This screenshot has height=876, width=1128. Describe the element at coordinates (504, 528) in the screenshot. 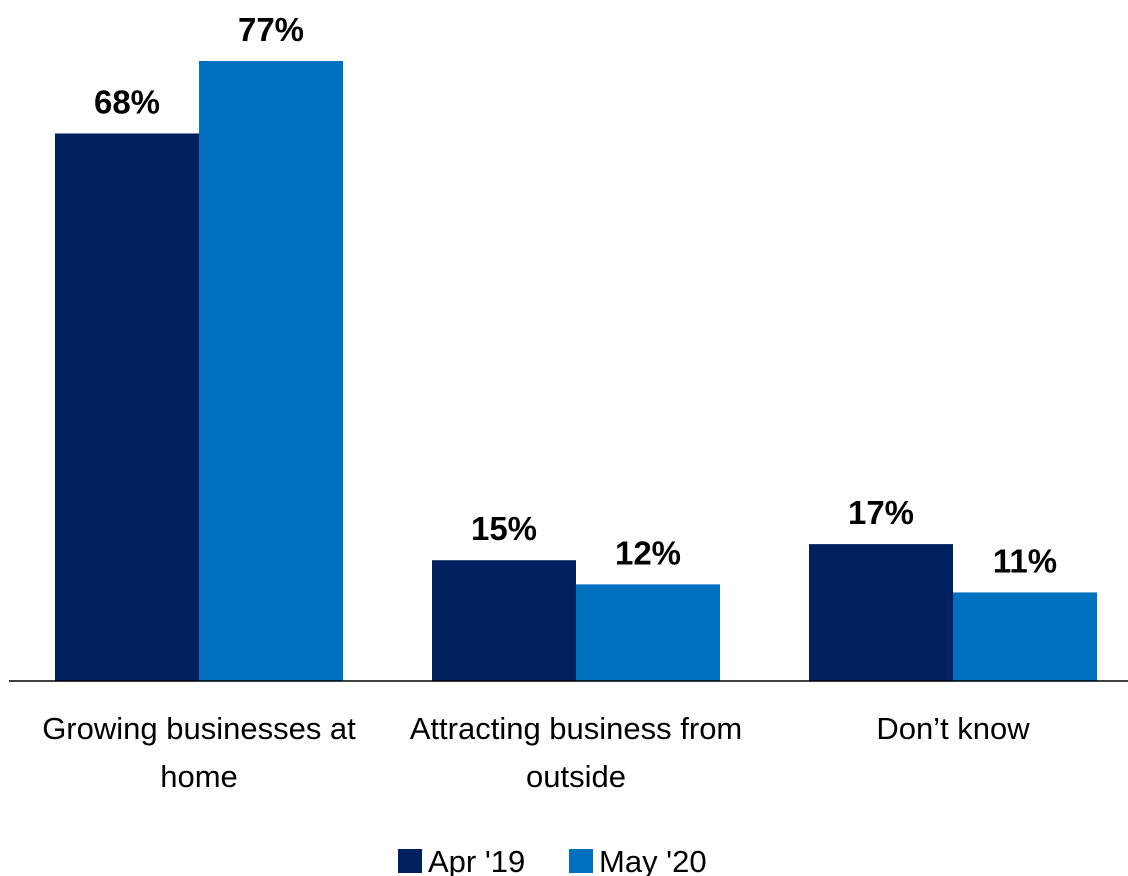

I see `value-label-apr-19-1: 15%` at that location.